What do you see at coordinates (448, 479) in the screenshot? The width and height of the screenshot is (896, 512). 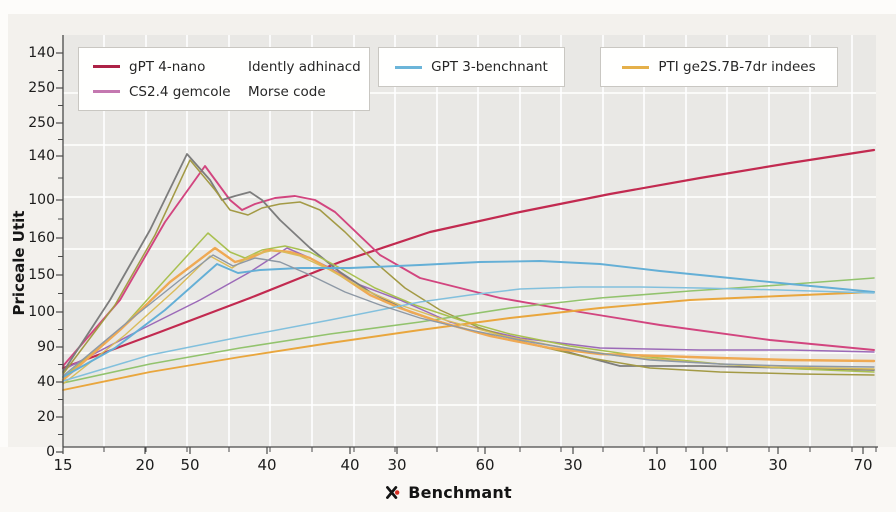 I see `chart-bottom-margin` at bounding box center [448, 479].